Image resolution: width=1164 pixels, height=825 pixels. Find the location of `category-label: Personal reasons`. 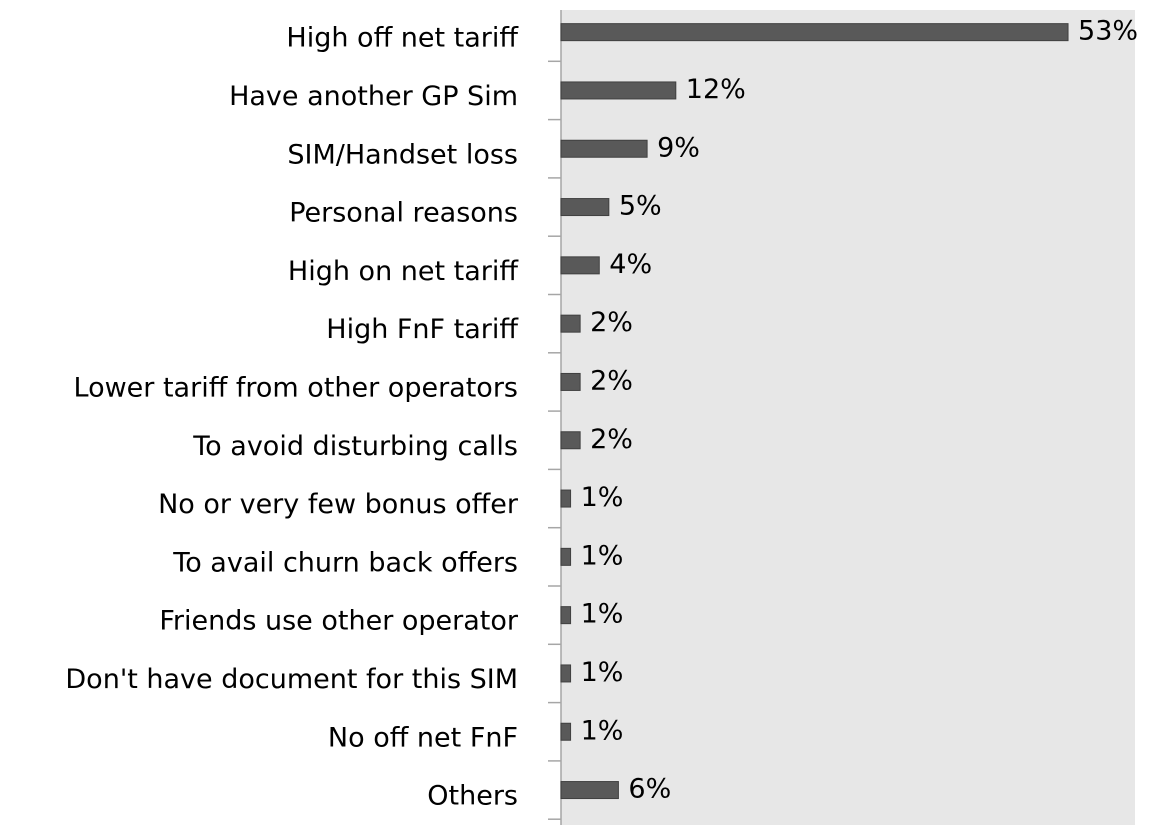

category-label: Personal reasons is located at coordinates (403, 213).